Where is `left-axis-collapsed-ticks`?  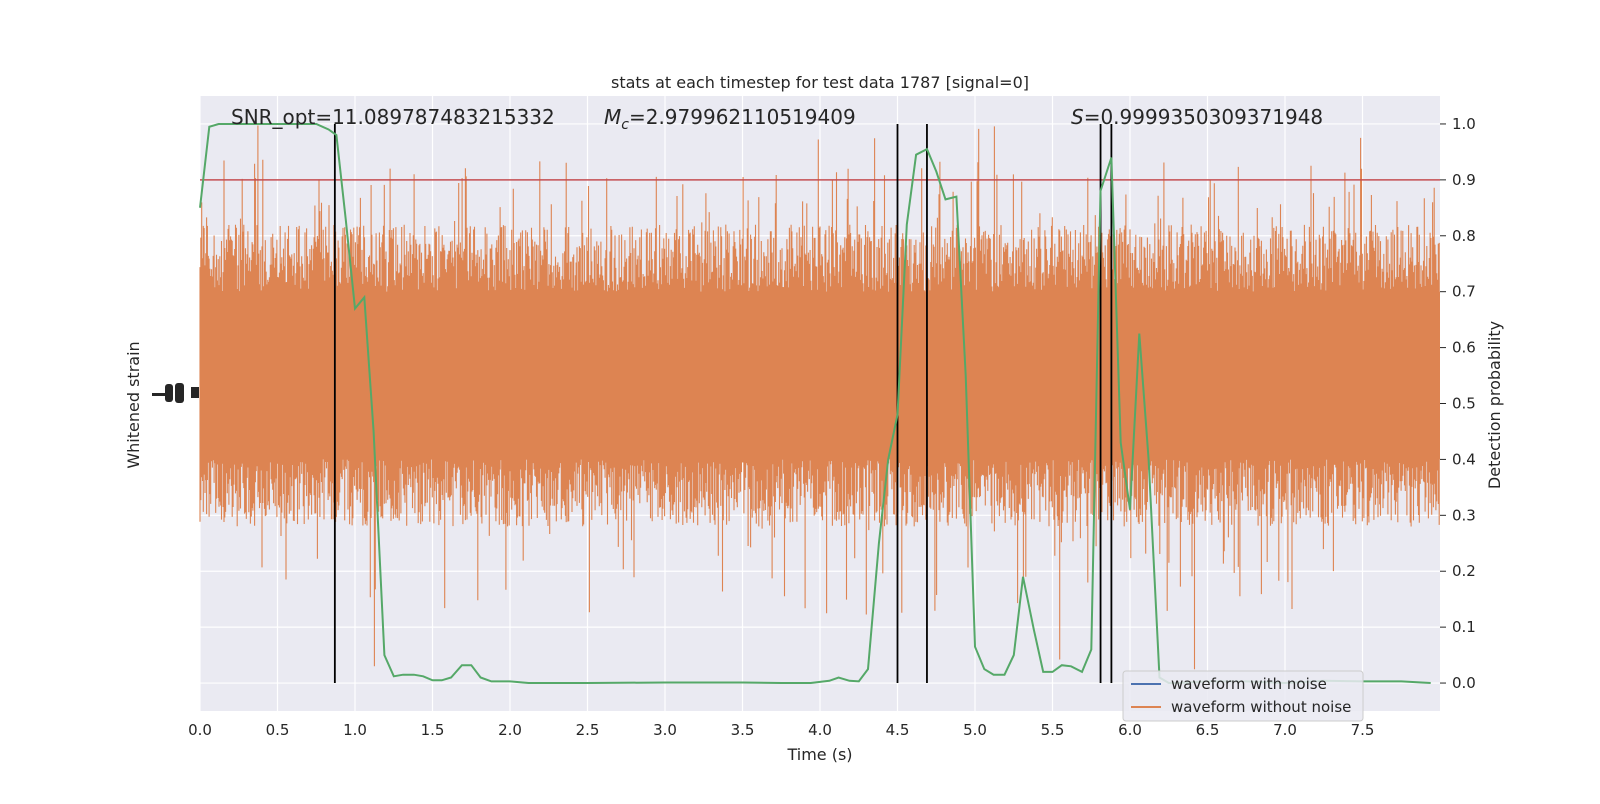
left-axis-collapsed-ticks is located at coordinates (175, 393).